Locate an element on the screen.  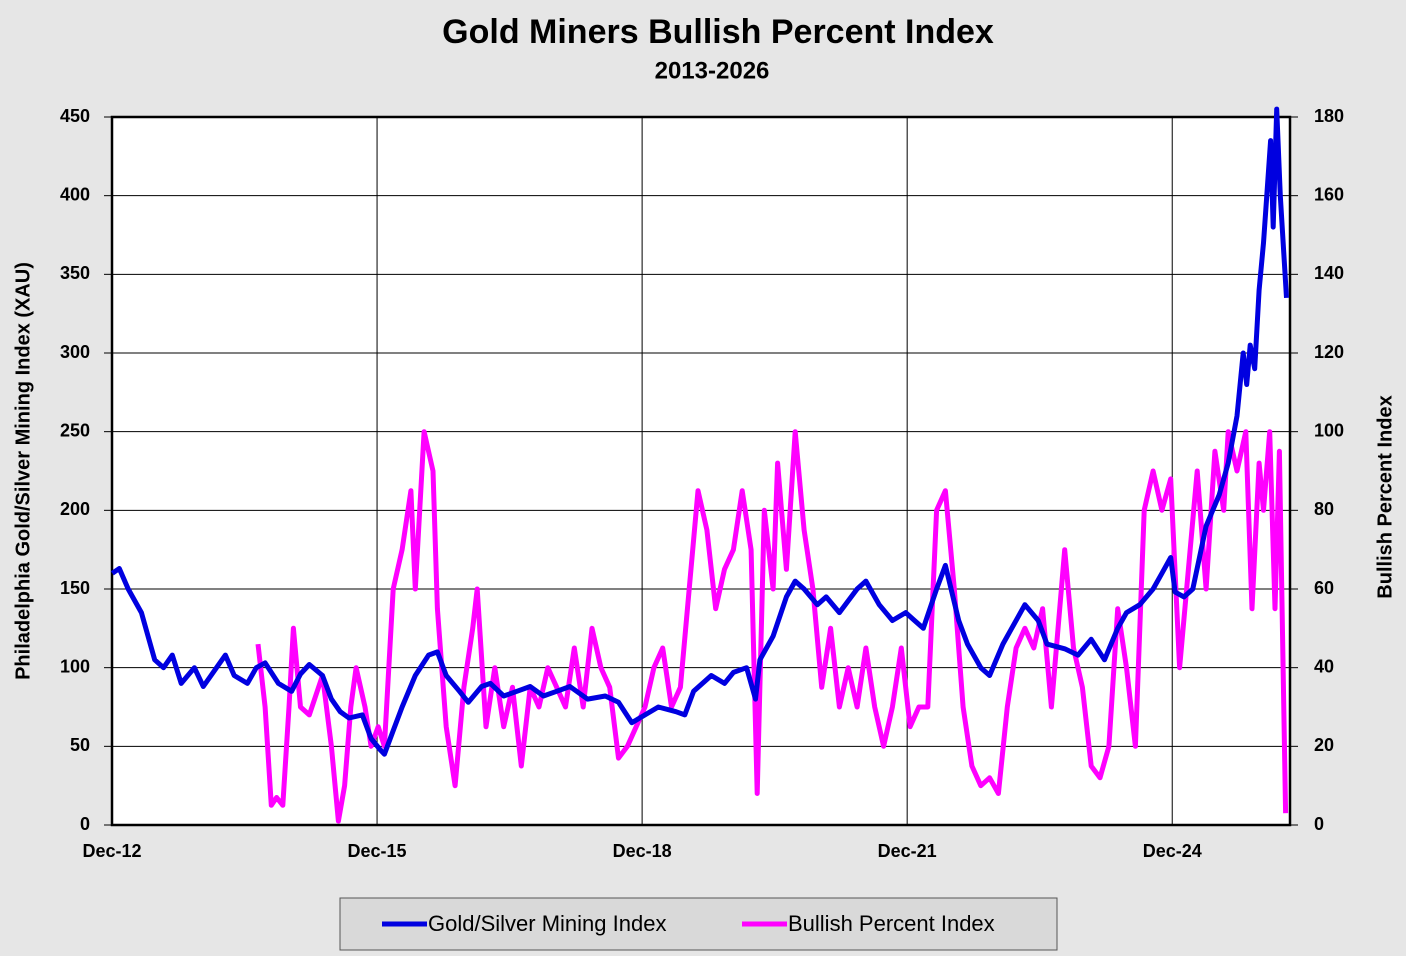
y-tick-label: 250 is located at coordinates (75, 430).